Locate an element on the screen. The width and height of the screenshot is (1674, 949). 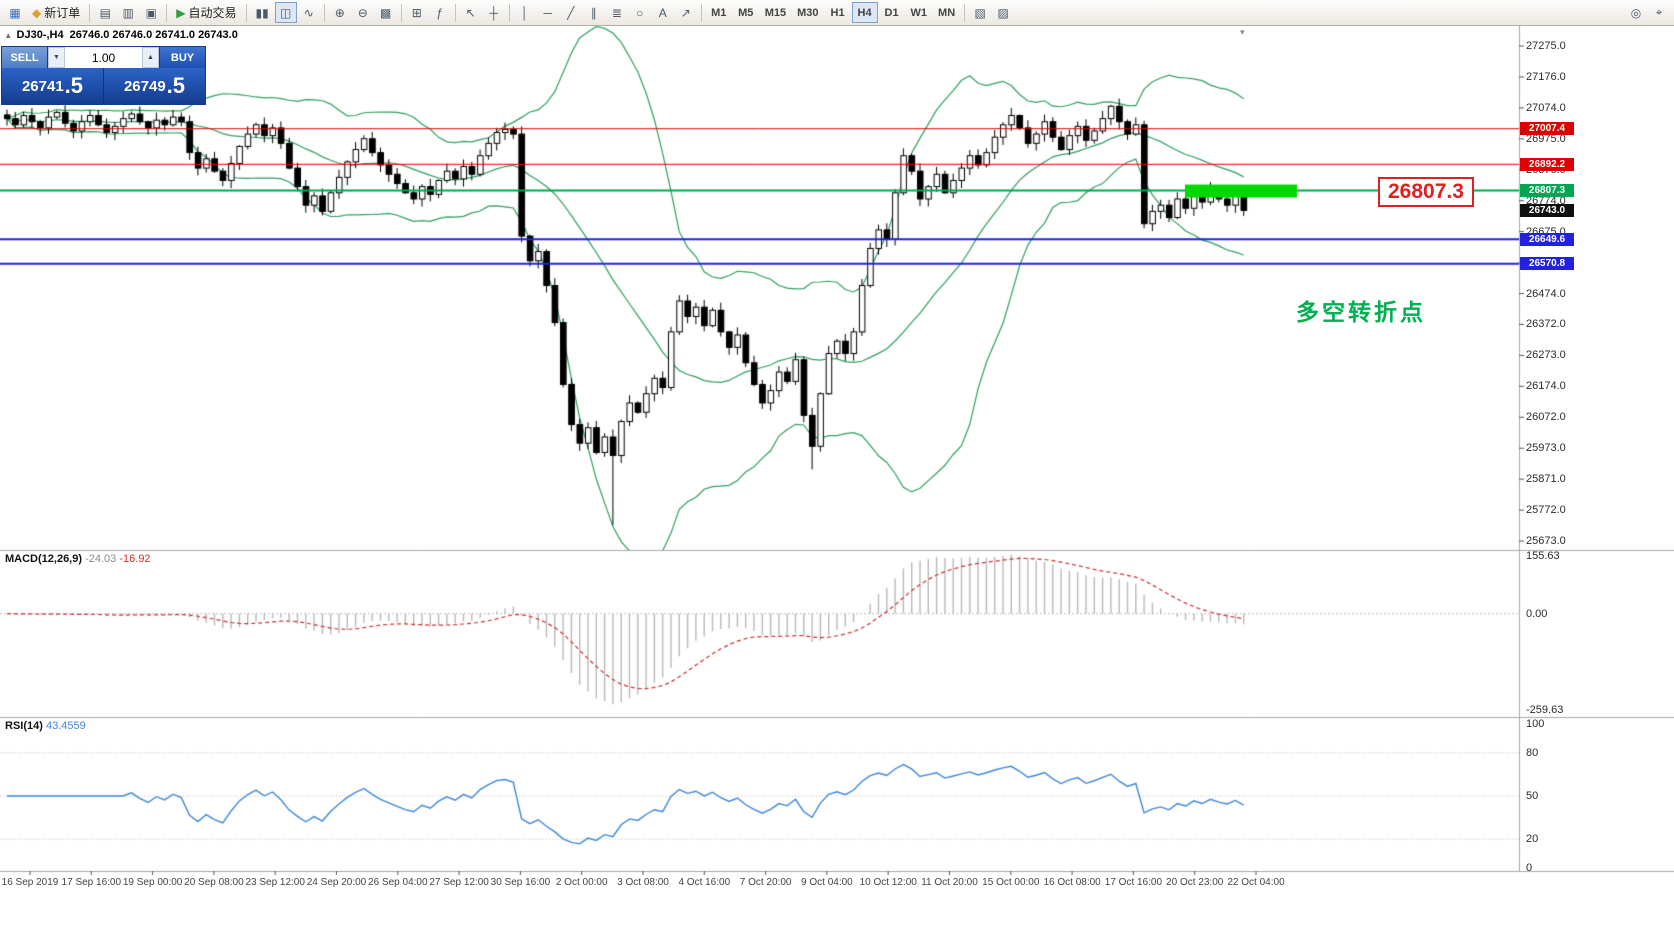
window-list-button: ▨ is located at coordinates (1003, 12).